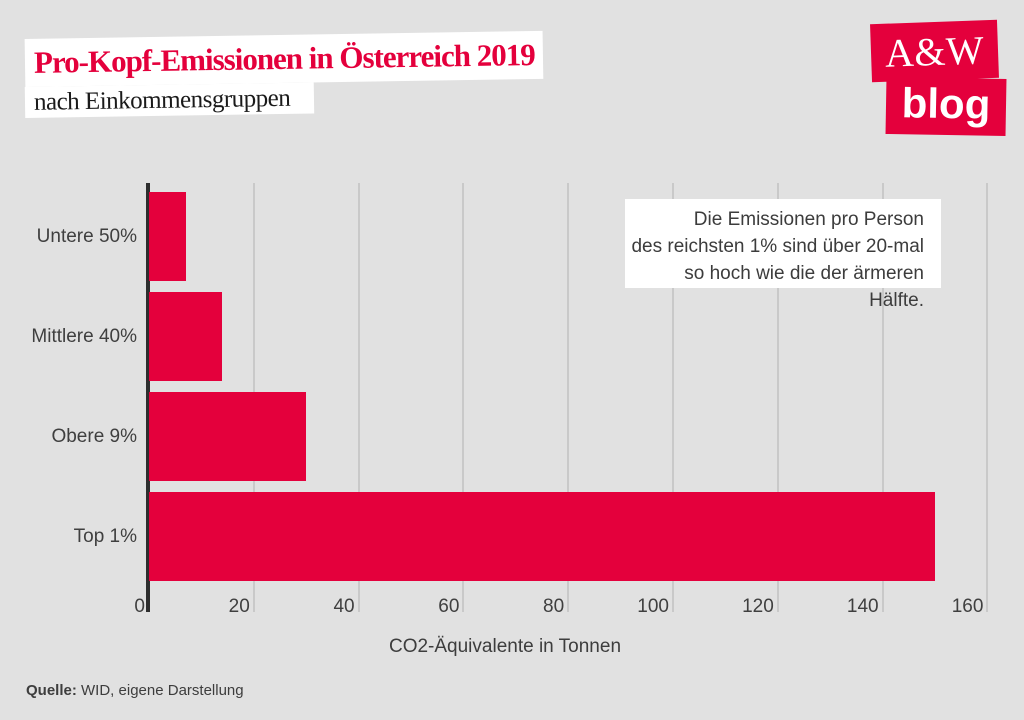 Image resolution: width=1024 pixels, height=720 pixels. I want to click on category-label: Mittlere 40%, so click(84, 336).